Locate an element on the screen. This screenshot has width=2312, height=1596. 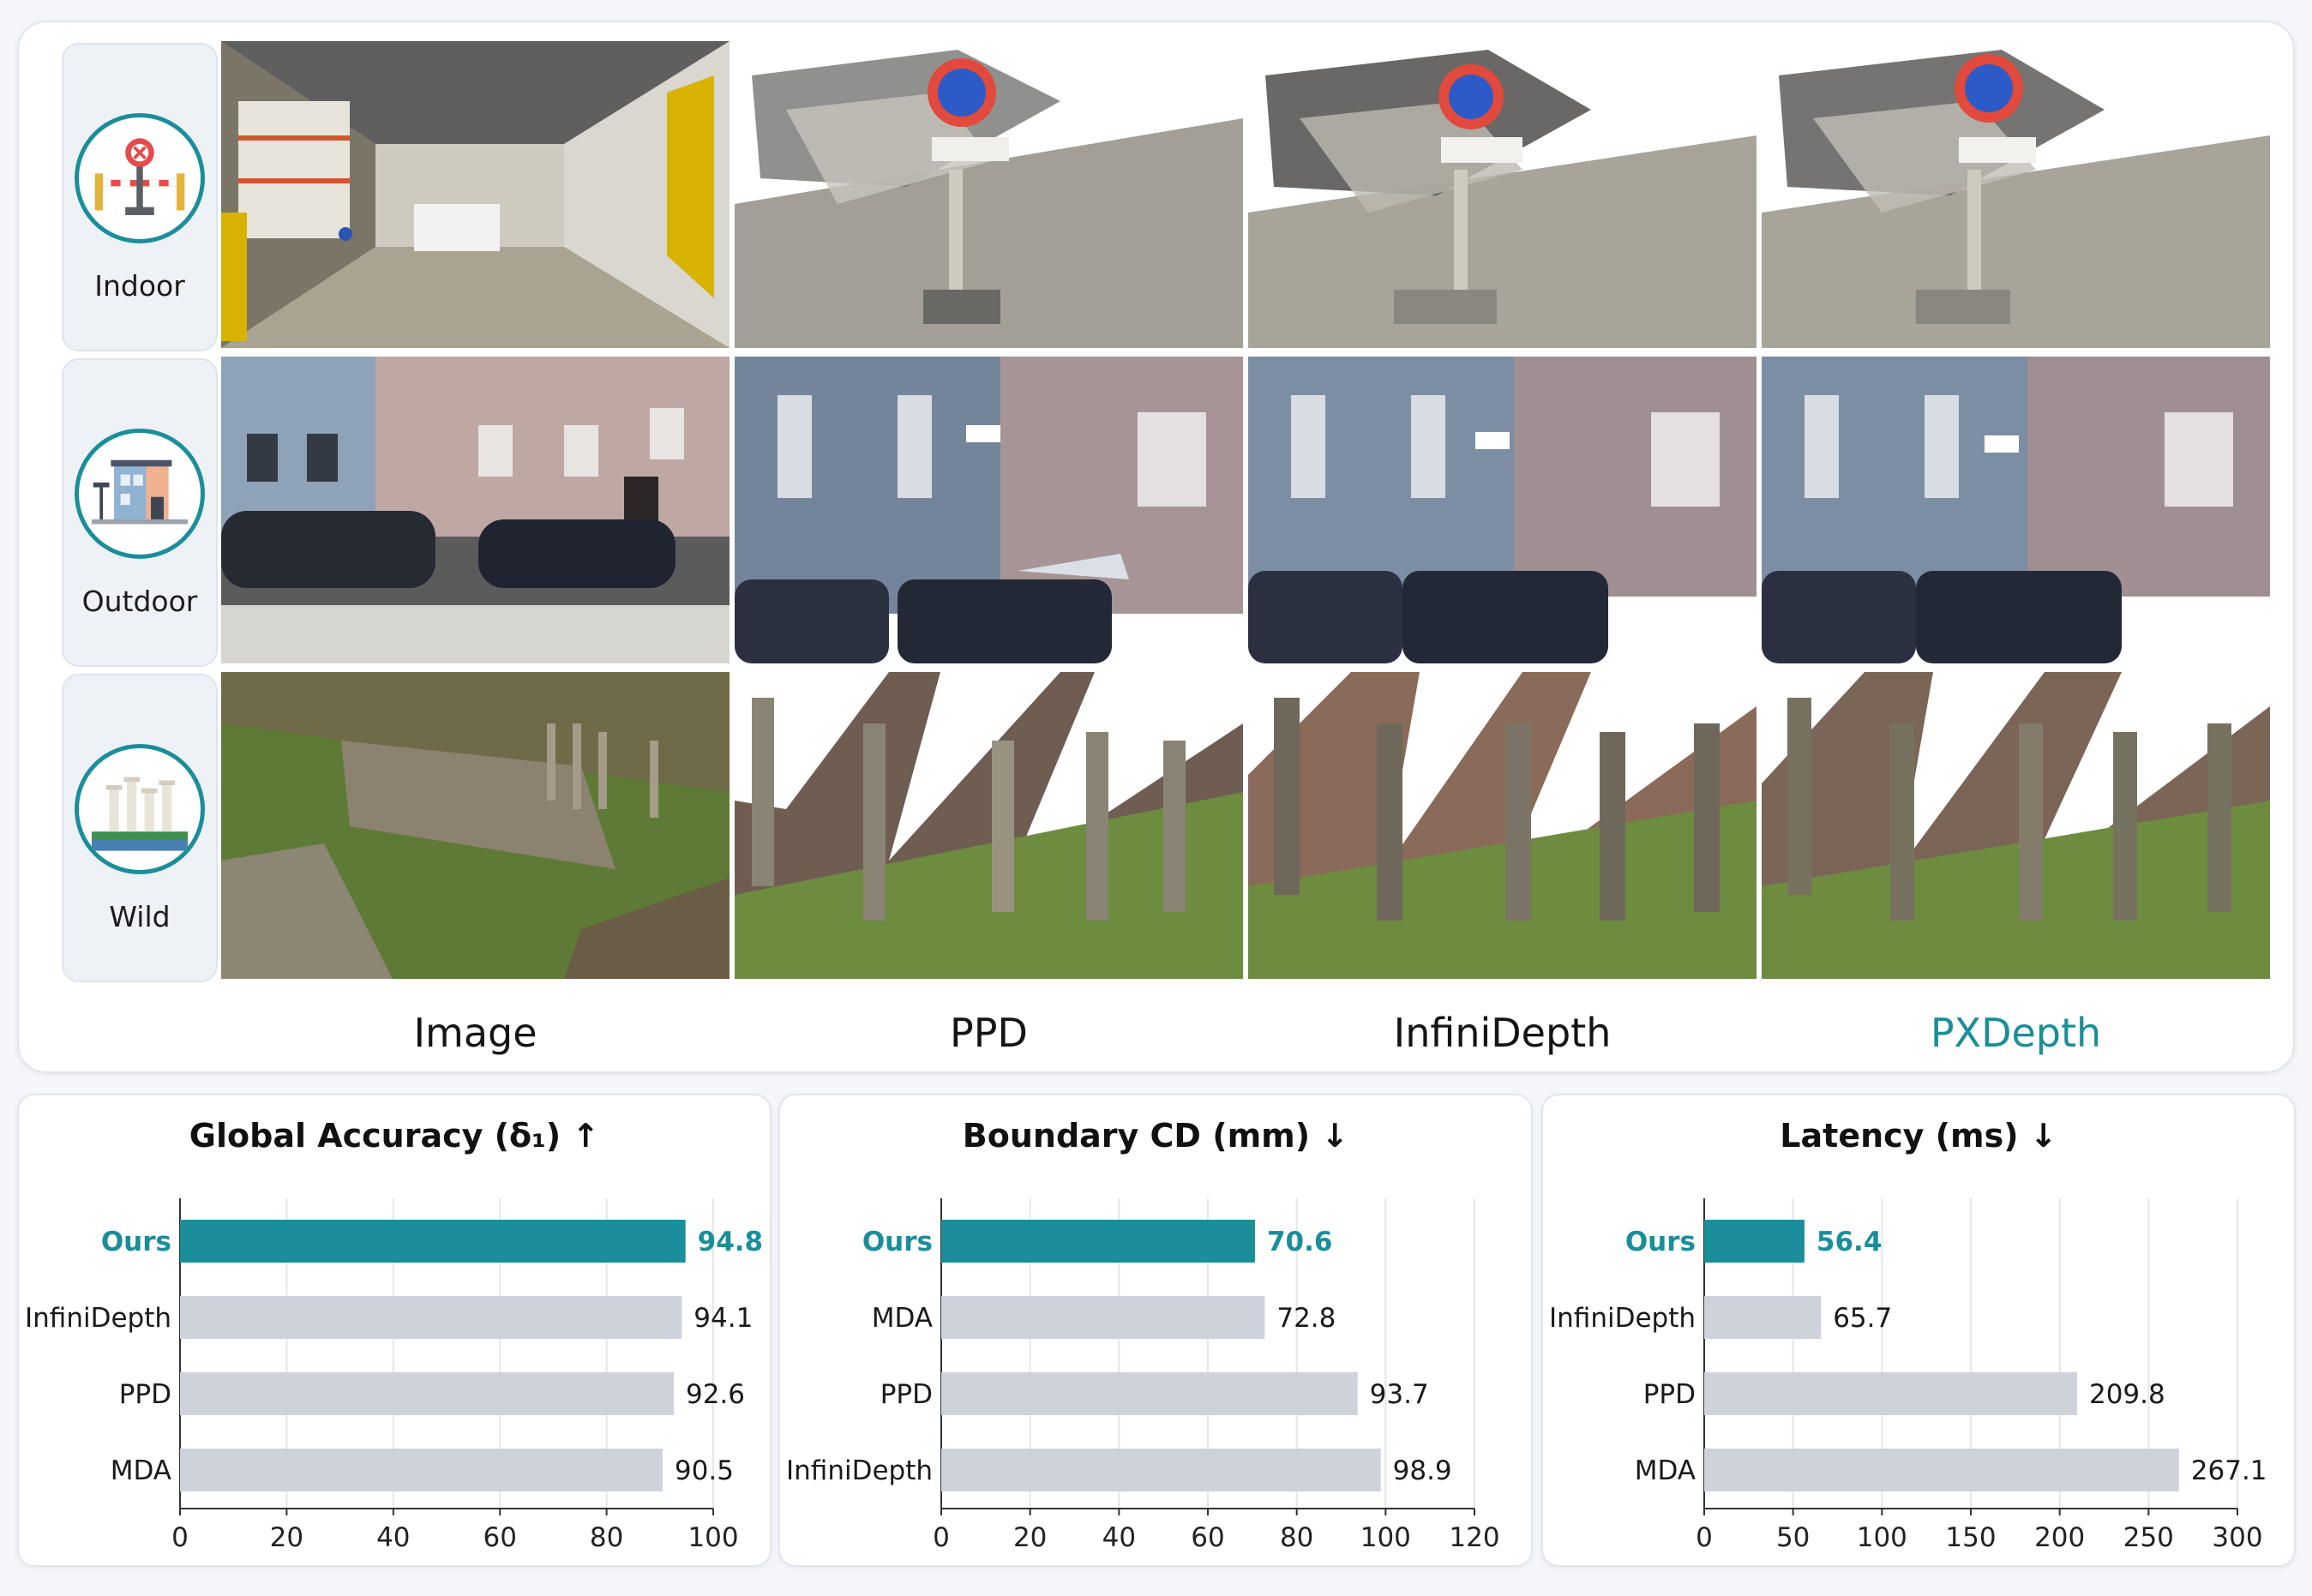
indoor-infinidepth is located at coordinates (1502, 194).